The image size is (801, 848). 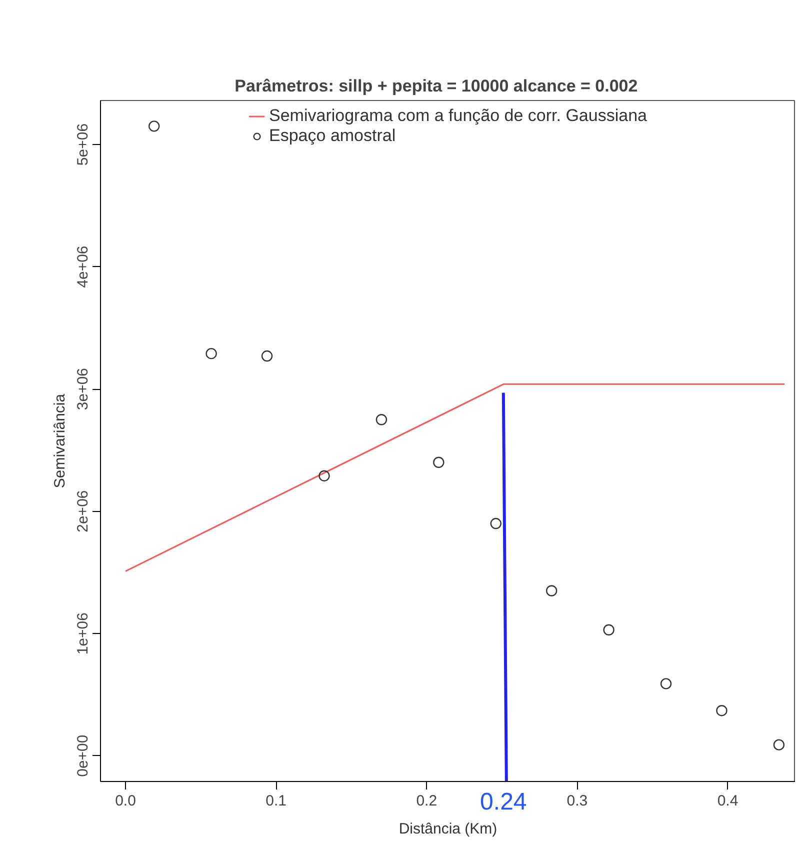 What do you see at coordinates (83, 511) in the screenshot?
I see `y-tick-label: 2e+06` at bounding box center [83, 511].